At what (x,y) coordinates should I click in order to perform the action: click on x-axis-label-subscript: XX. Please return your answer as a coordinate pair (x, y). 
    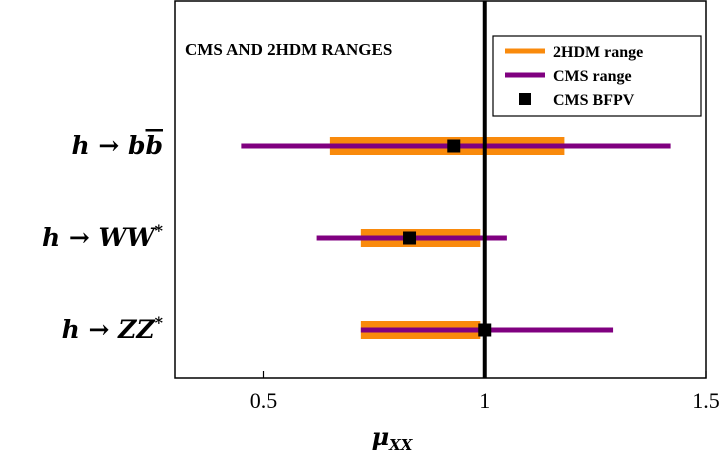
    Looking at the image, I should click on (401, 443).